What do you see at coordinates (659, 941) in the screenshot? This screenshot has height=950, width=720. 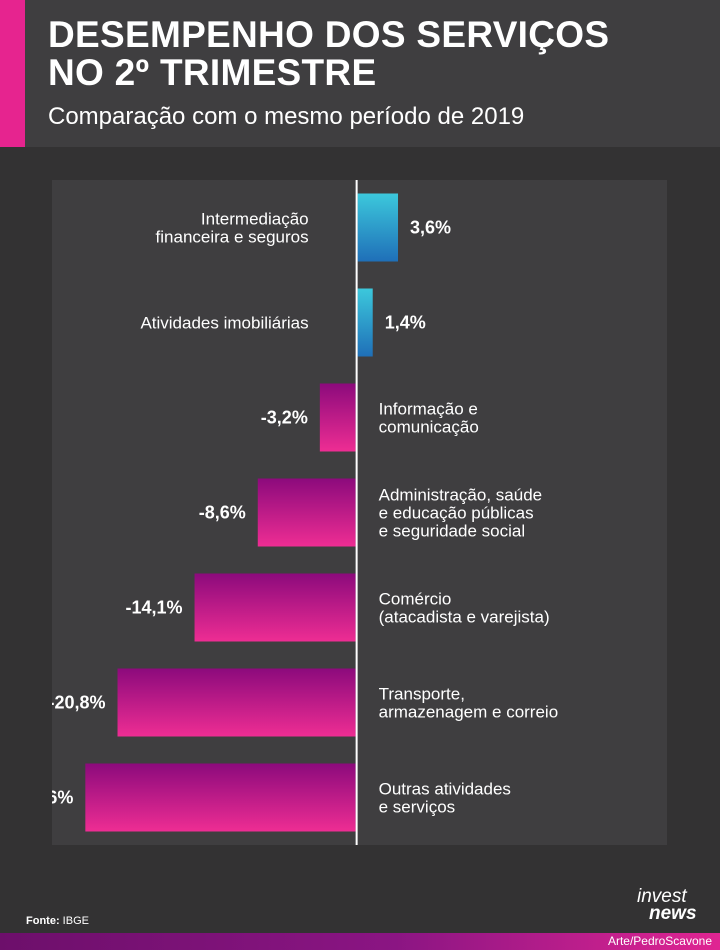 I see `art-credit: Arte/PedroScavone` at bounding box center [659, 941].